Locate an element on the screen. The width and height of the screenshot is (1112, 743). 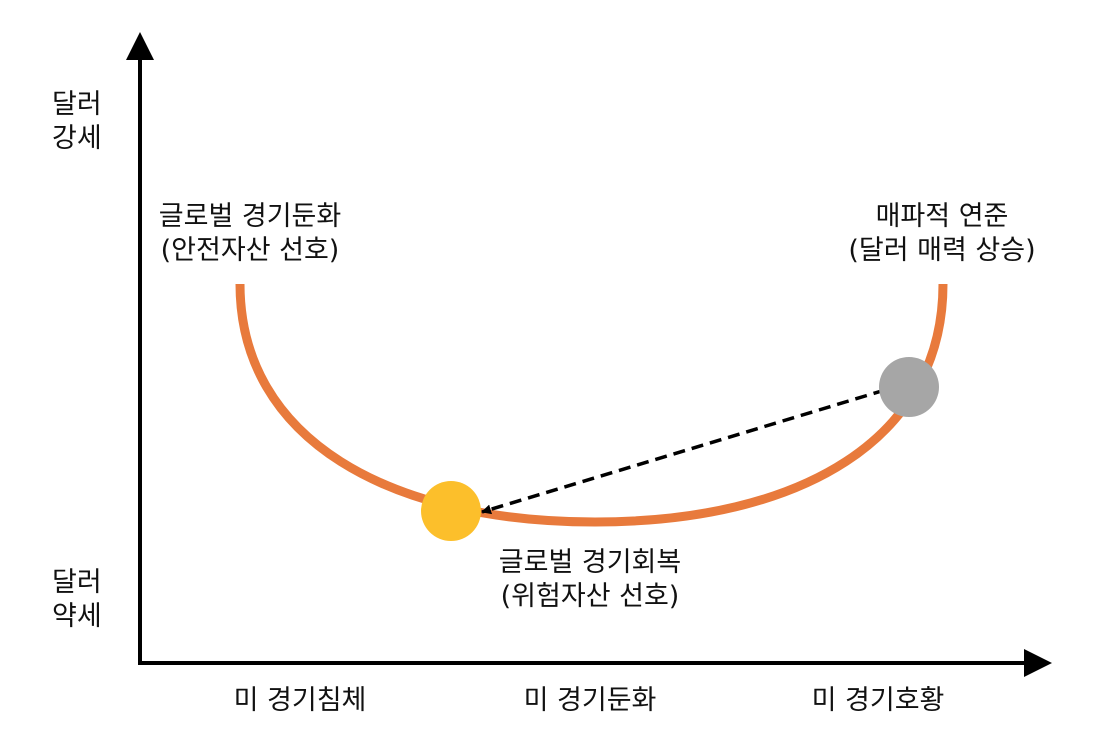
y-axis-bottom-label: 달러 약세 is located at coordinates (77, 599).